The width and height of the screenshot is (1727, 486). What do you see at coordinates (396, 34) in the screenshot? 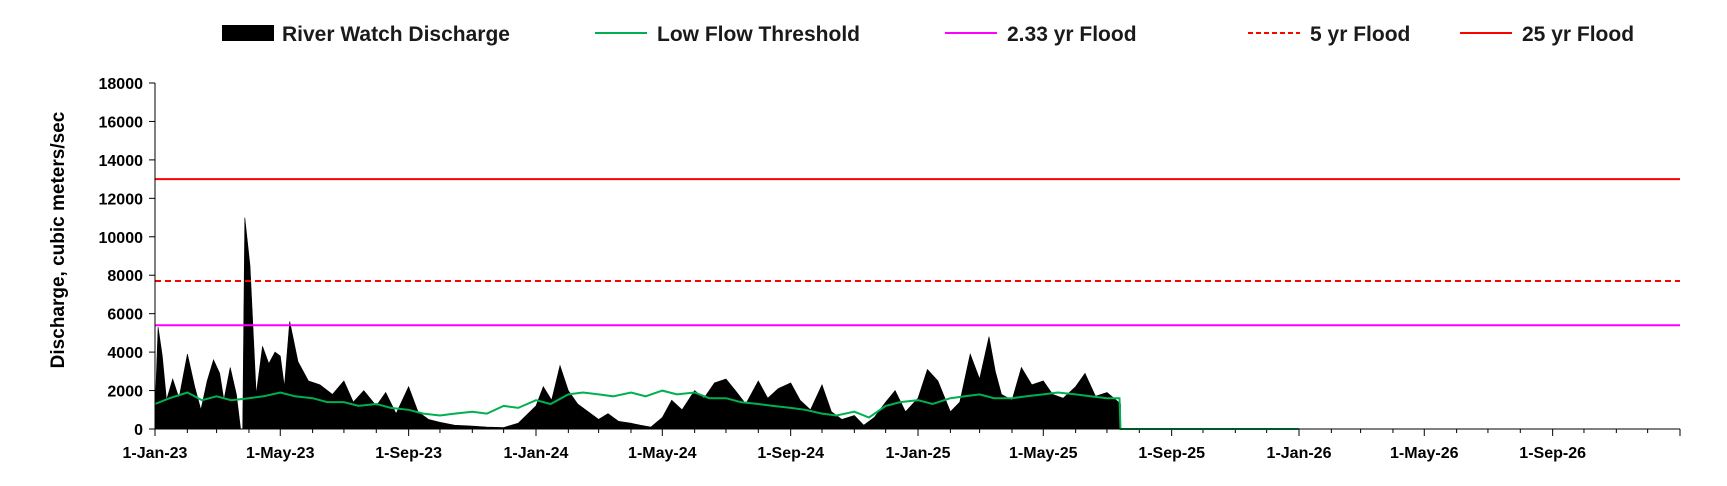
I see `legend-label-river-watch-discharge: River Watch Discharge` at bounding box center [396, 34].